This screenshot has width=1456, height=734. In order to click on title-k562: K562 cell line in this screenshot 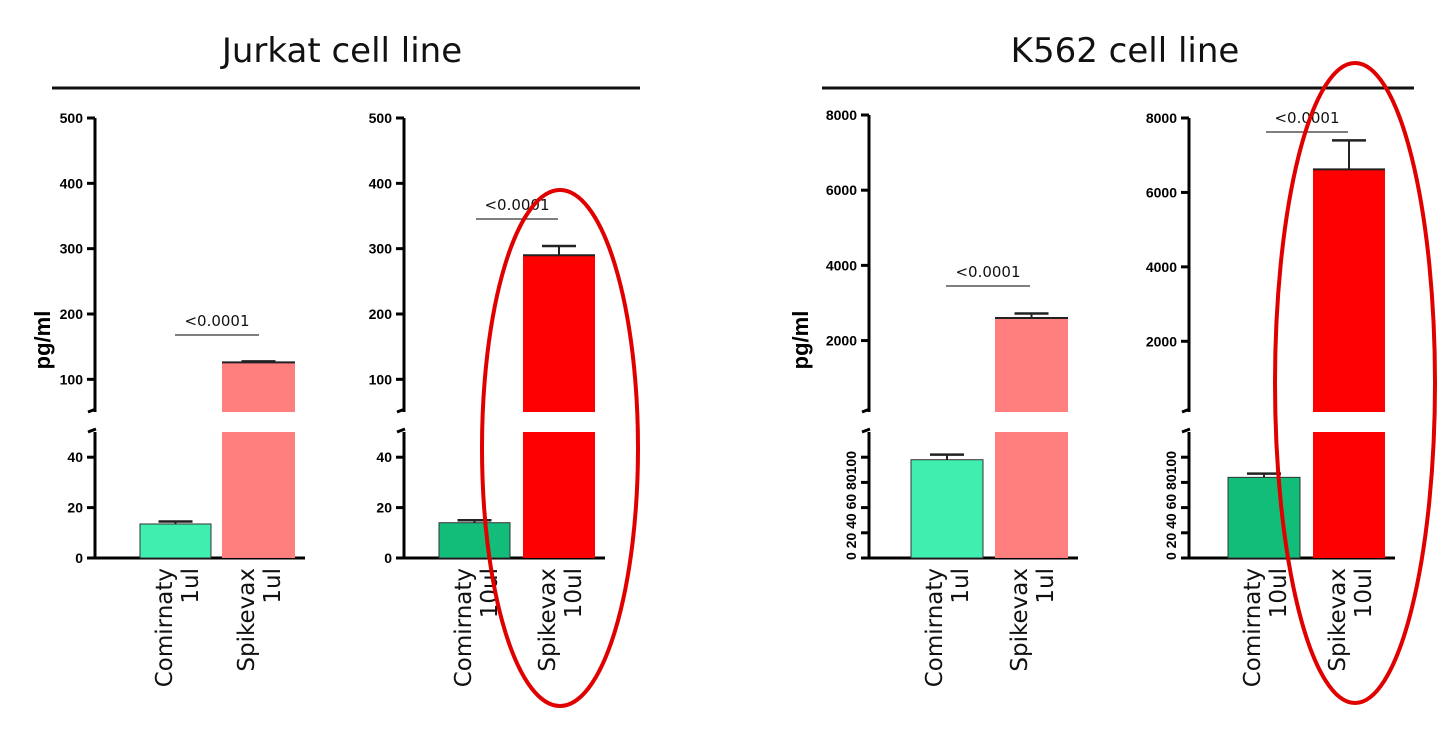, I will do `click(1125, 51)`.